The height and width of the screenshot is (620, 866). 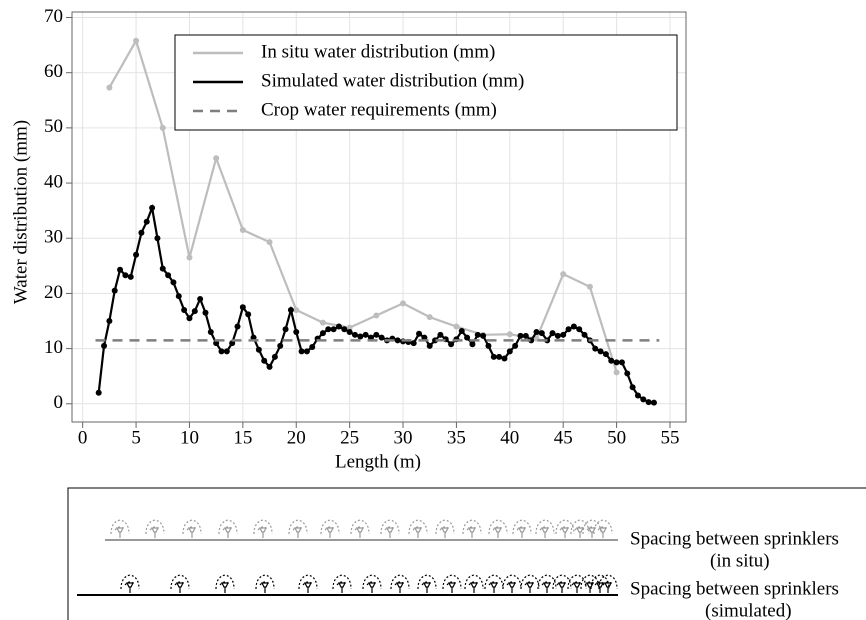 I want to click on x-tick-label: 20, so click(x=296, y=437).